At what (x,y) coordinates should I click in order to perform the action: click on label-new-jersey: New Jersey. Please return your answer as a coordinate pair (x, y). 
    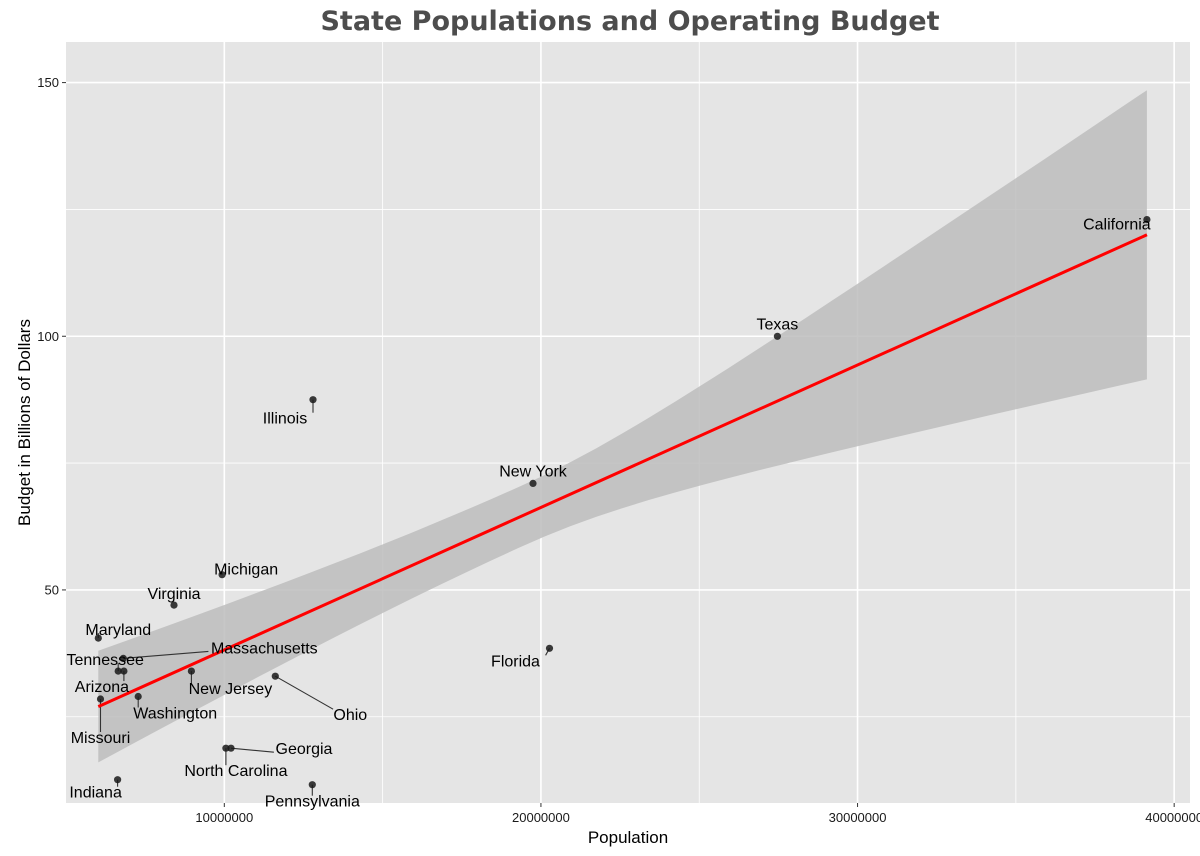
    Looking at the image, I should click on (231, 689).